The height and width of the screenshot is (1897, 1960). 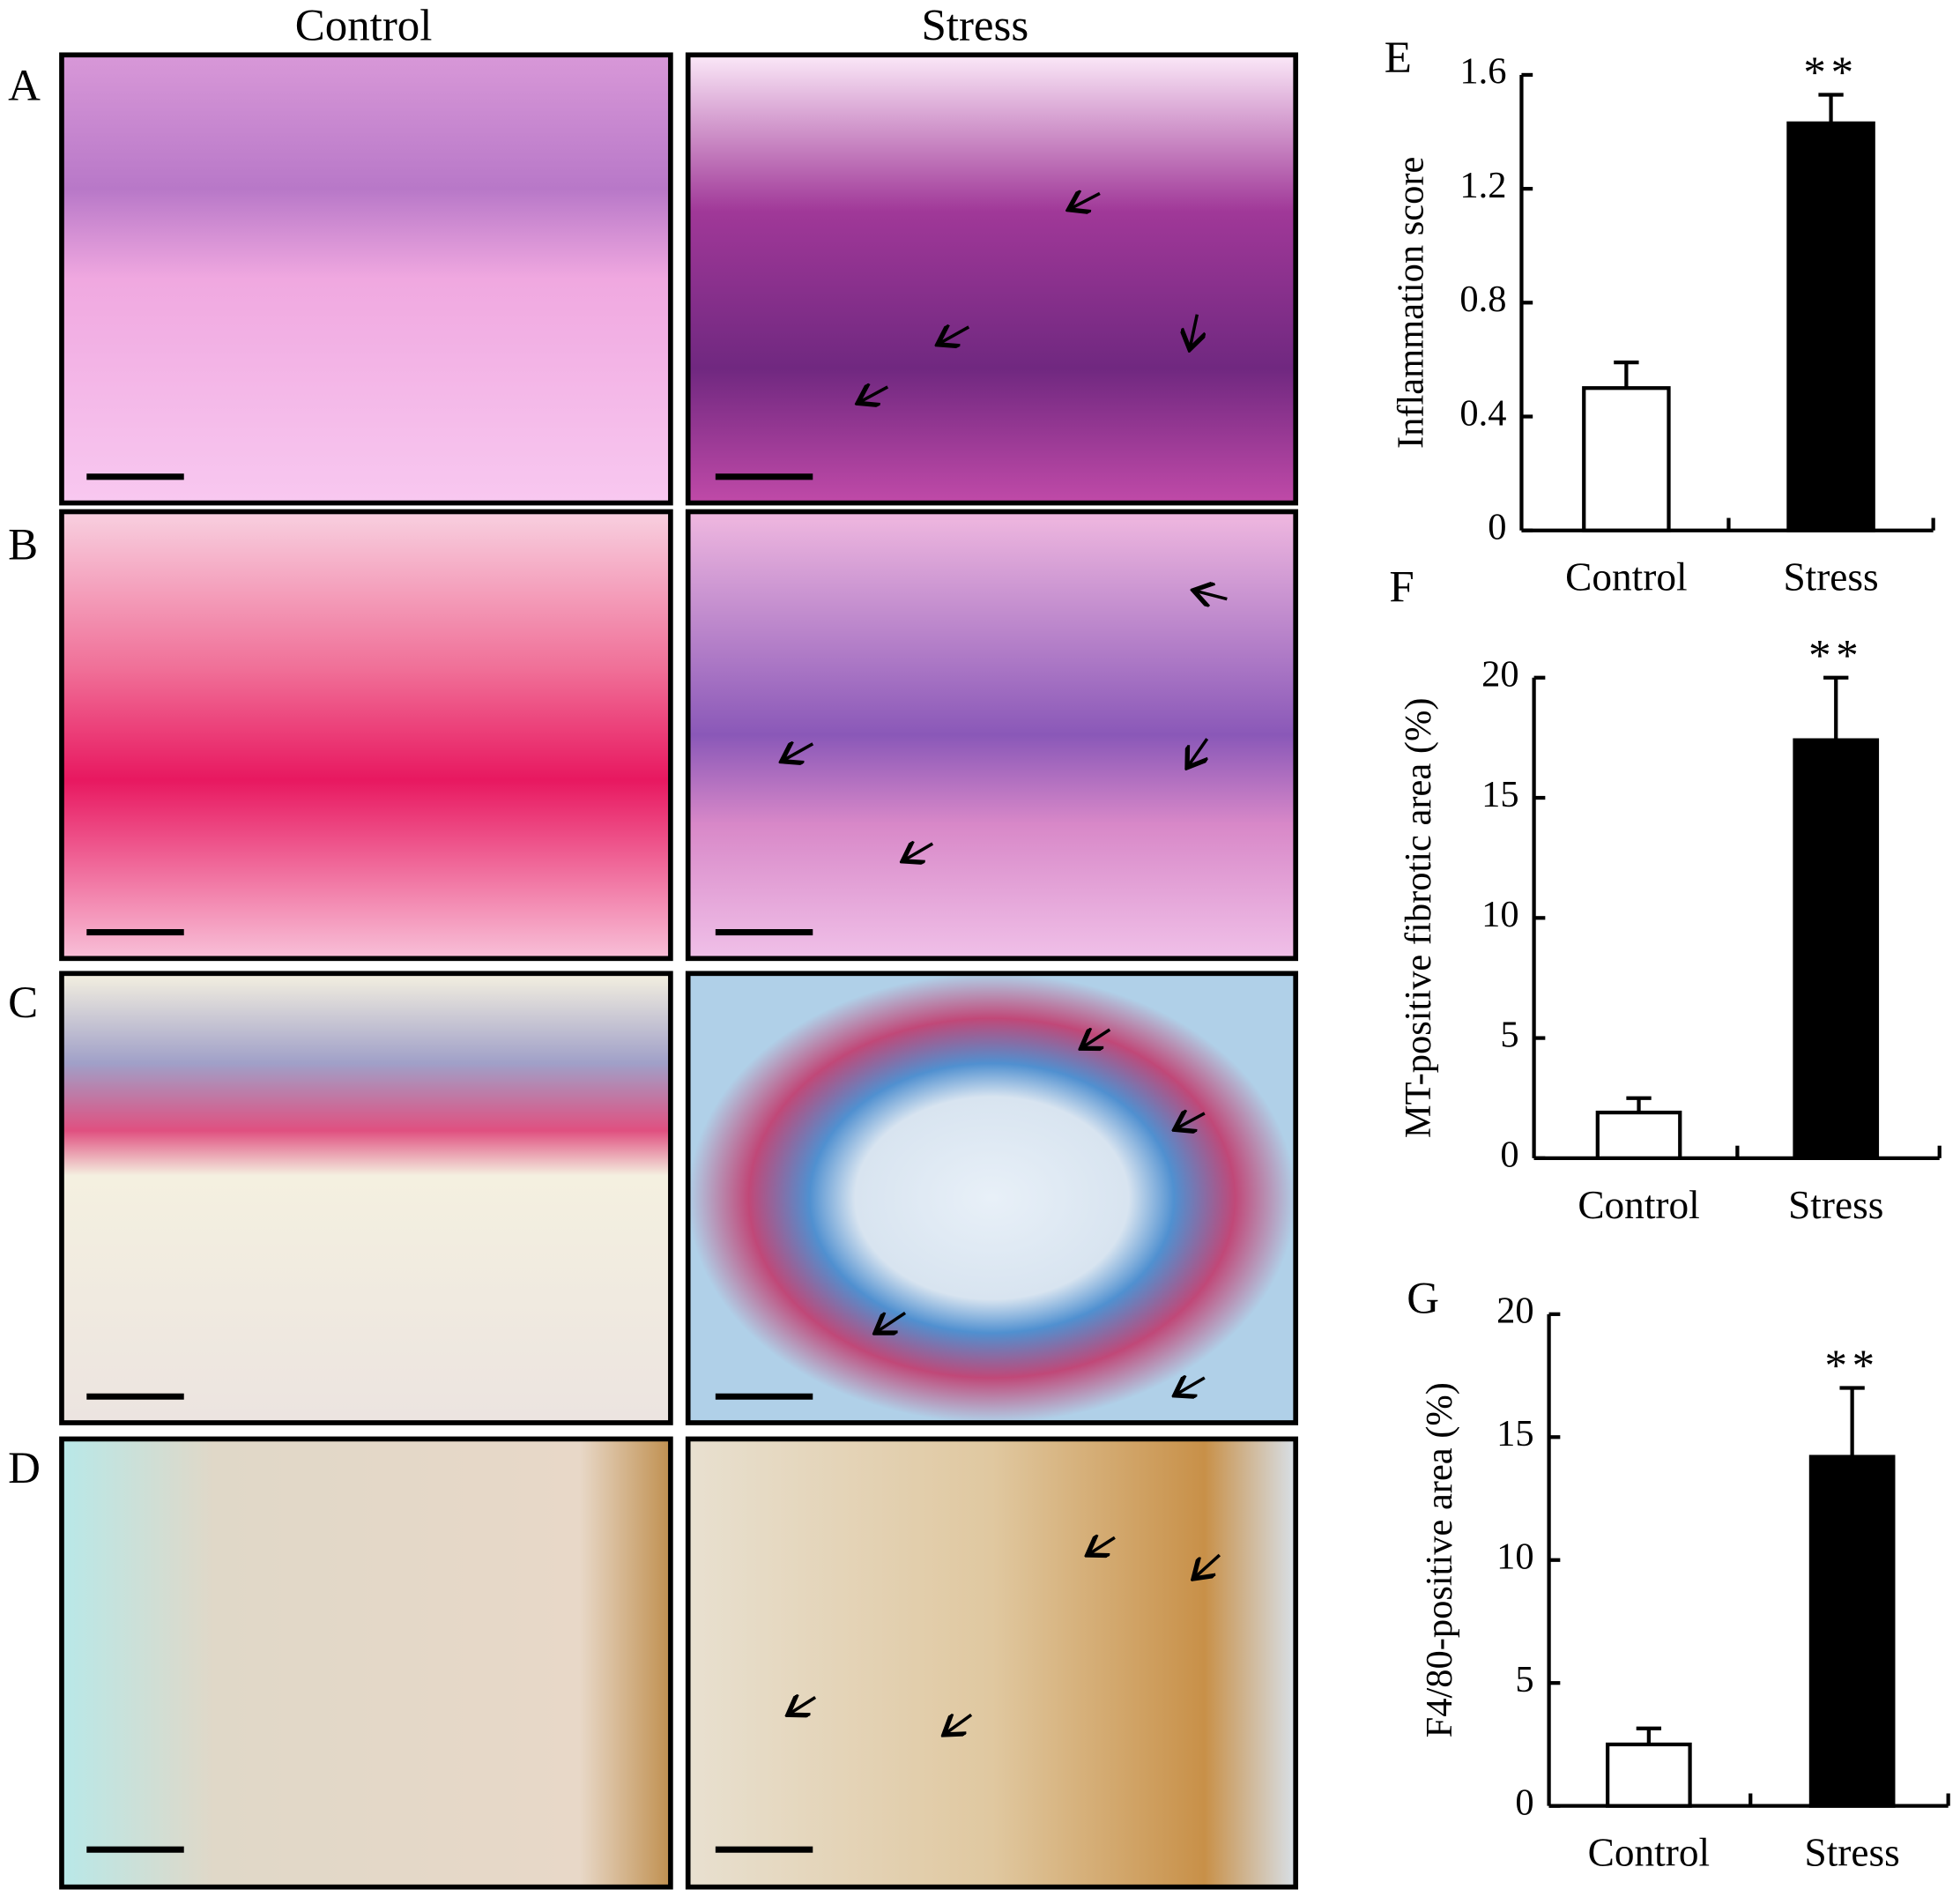 I want to click on column-title: Stress, so click(x=974, y=25).